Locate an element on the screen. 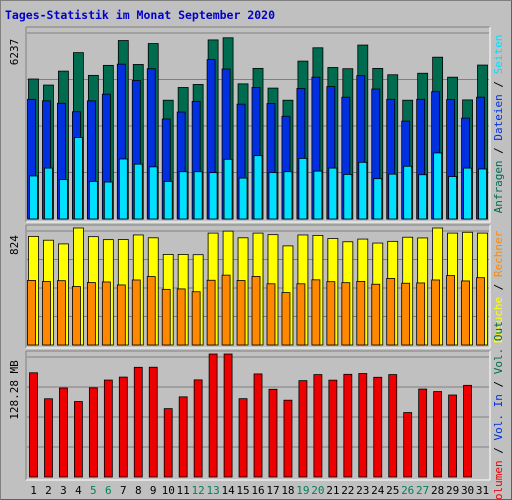 The height and width of the screenshot is (500, 512). legend-label-1: Besuche / Rechner is located at coordinates (498, 286).